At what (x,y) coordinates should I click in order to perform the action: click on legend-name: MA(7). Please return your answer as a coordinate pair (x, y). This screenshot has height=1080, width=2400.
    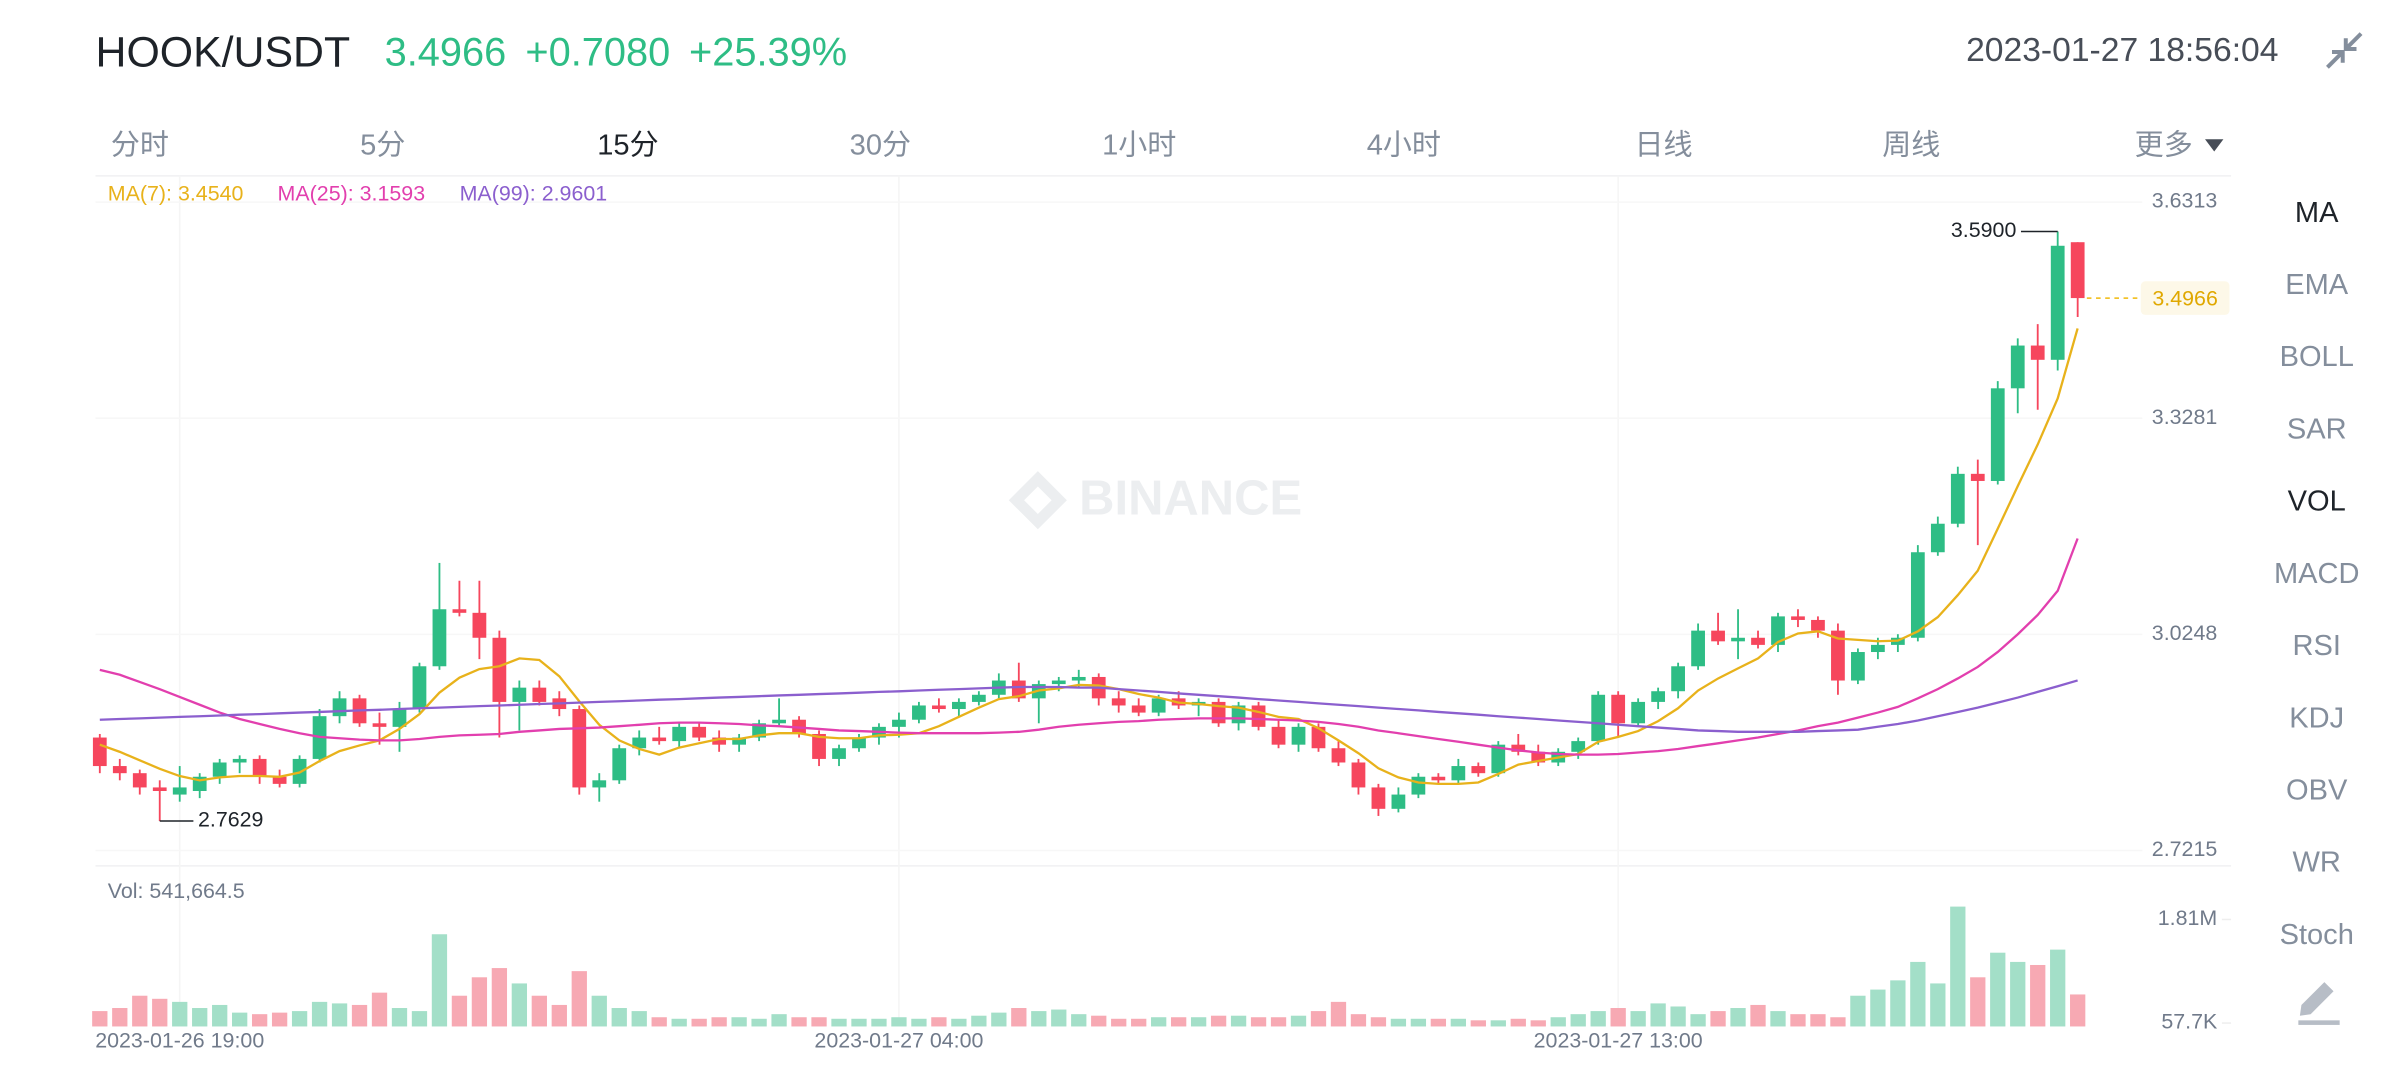
    Looking at the image, I should click on (137, 193).